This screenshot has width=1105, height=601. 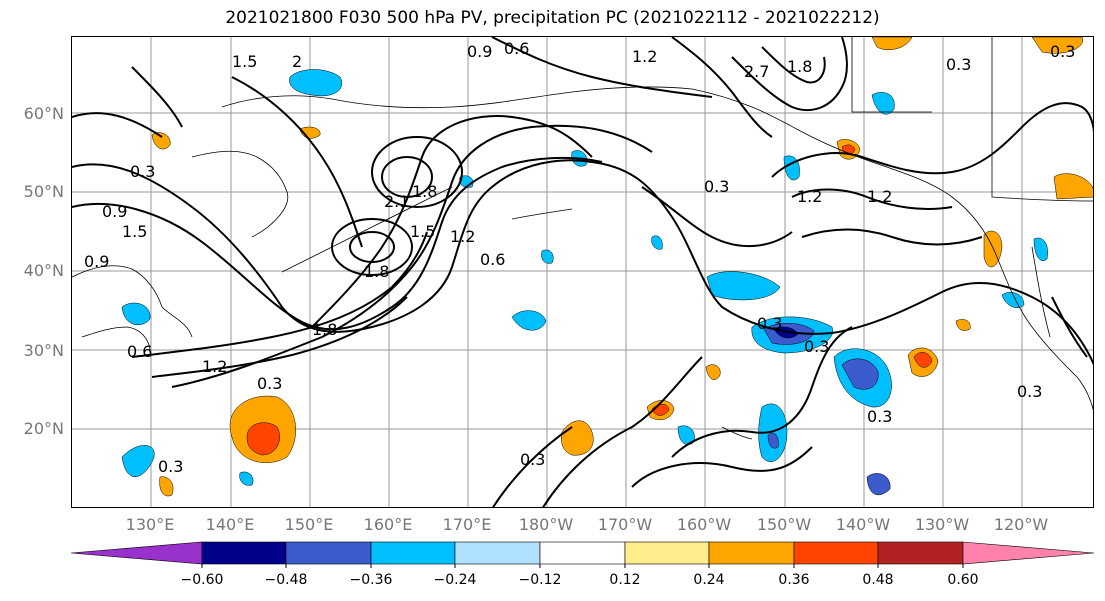 I want to click on colorbar-tick-label: 0.36, so click(x=794, y=580).